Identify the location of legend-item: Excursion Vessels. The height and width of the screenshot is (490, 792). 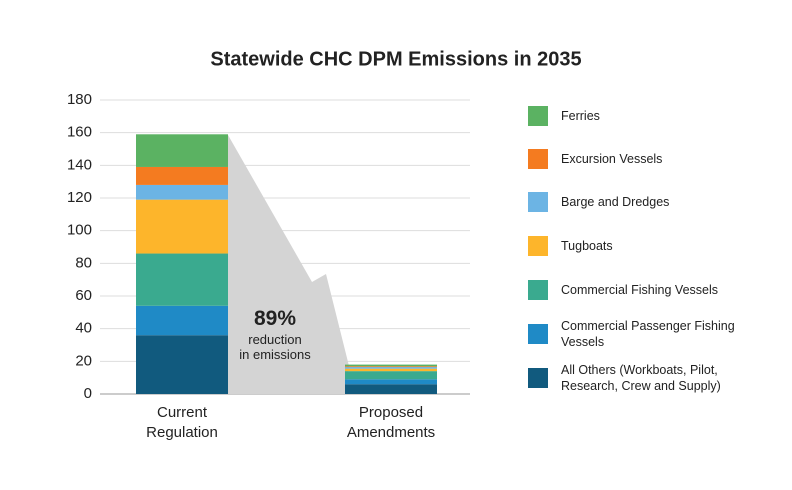
(653, 159).